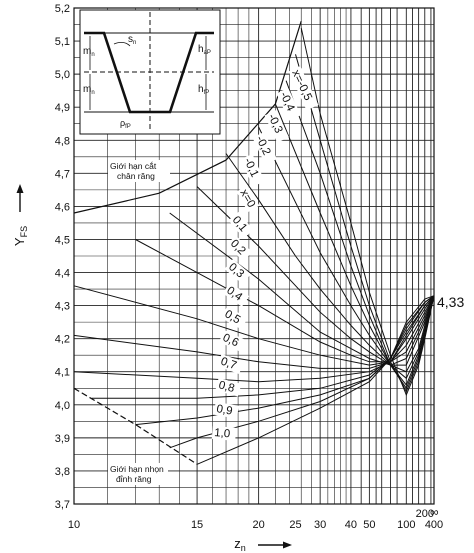  What do you see at coordinates (203, 90) in the screenshot?
I see `inset-label-h-fp: hfP` at bounding box center [203, 90].